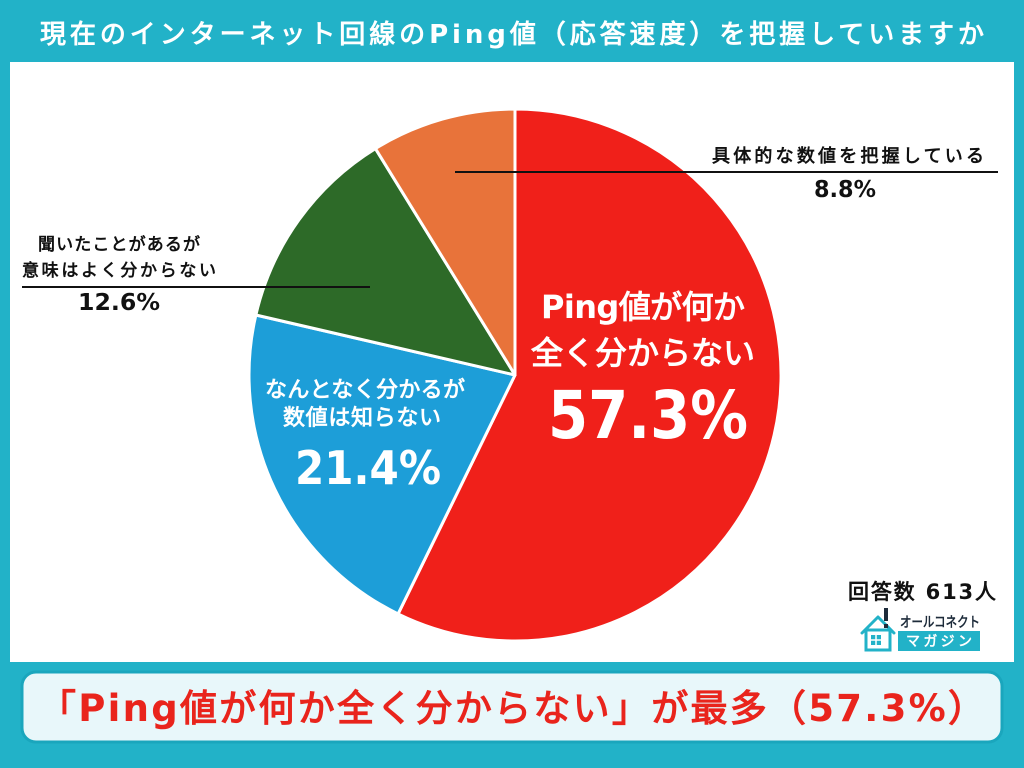 This screenshot has width=1024, height=768. Describe the element at coordinates (848, 156) in the screenshot. I see `slice-4-label-line-1: 具体的な数値を把握している` at that location.